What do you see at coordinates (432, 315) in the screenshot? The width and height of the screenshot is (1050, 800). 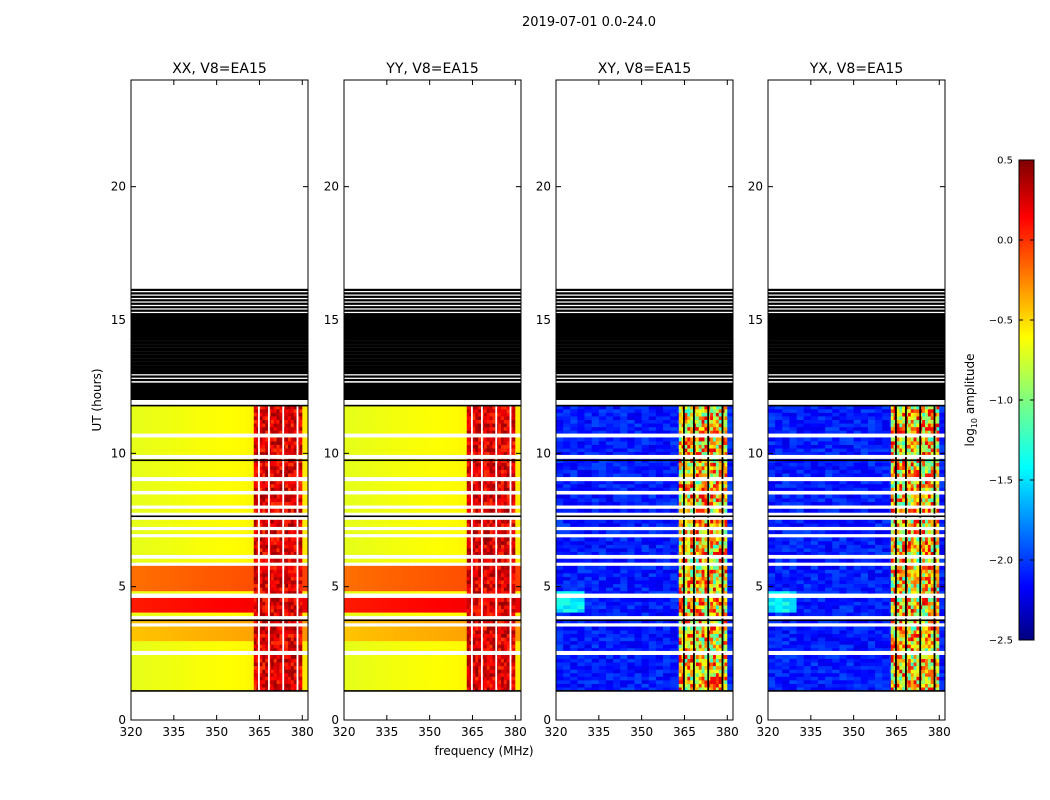 I see `flag-line` at bounding box center [432, 315].